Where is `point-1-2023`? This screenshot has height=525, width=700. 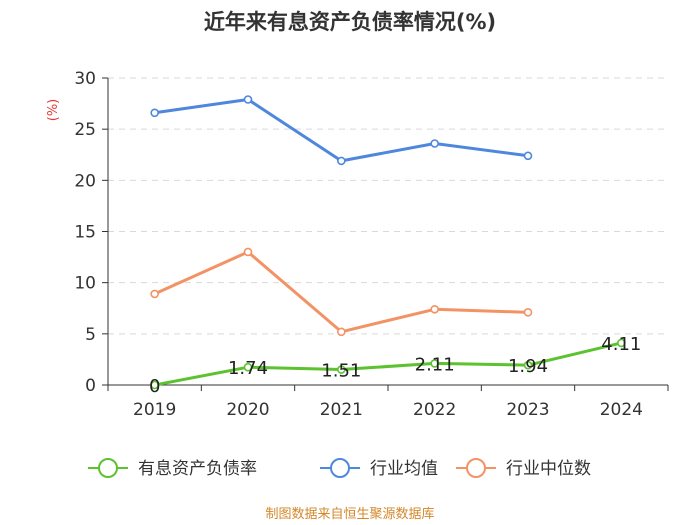
point-1-2023 is located at coordinates (528, 156).